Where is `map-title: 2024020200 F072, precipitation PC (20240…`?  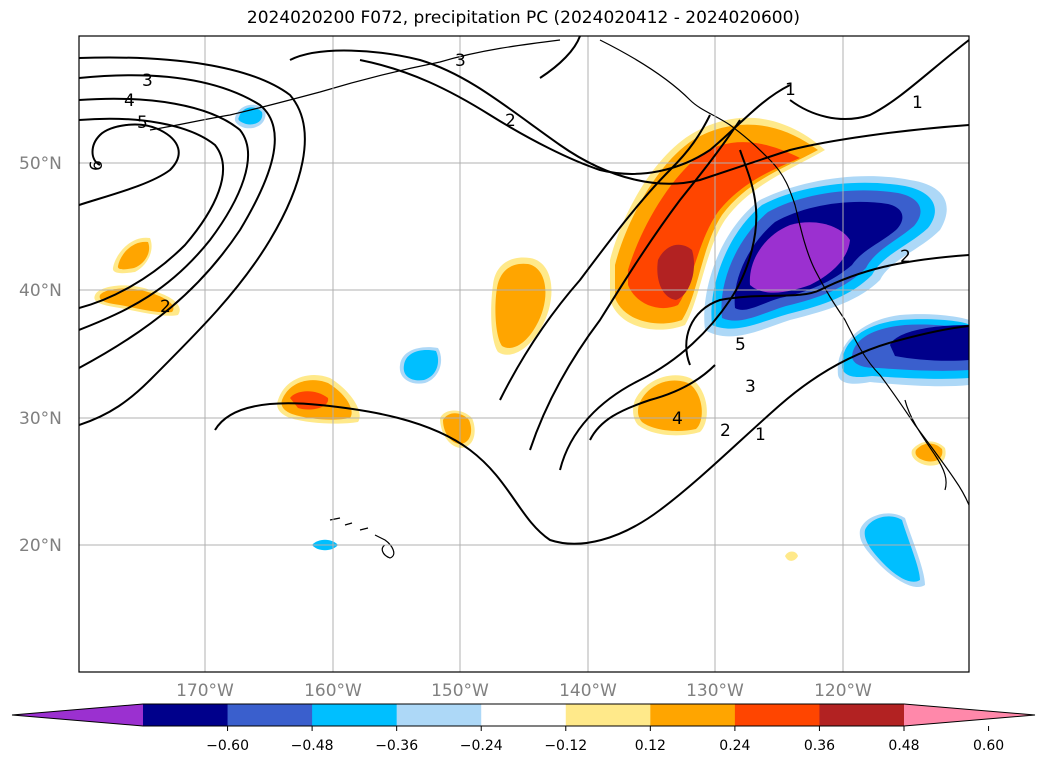 map-title: 2024020200 F072, precipitation PC (20240… is located at coordinates (523, 18).